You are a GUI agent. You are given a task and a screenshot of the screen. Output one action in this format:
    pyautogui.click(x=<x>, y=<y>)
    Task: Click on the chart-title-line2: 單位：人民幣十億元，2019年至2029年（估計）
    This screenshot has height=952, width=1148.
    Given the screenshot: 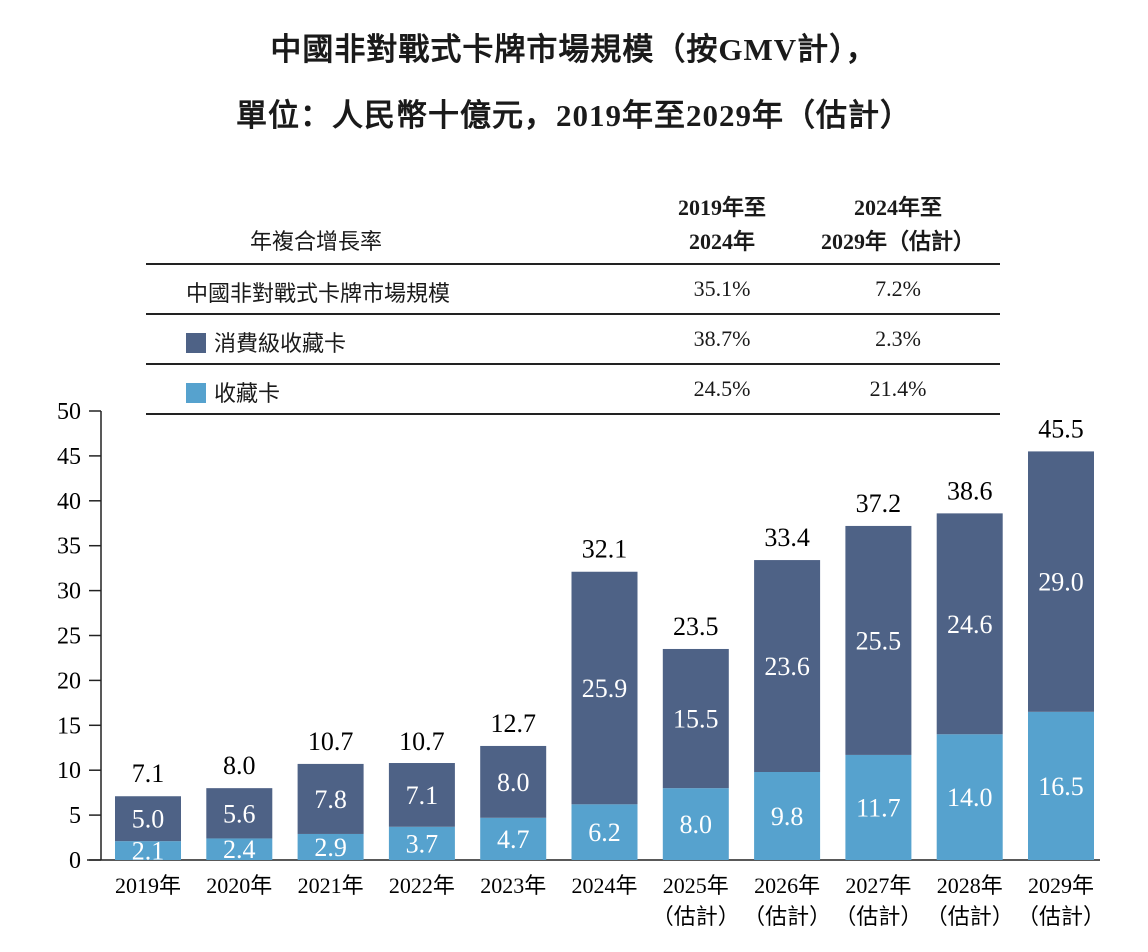 What is the action you would take?
    pyautogui.click(x=574, y=115)
    